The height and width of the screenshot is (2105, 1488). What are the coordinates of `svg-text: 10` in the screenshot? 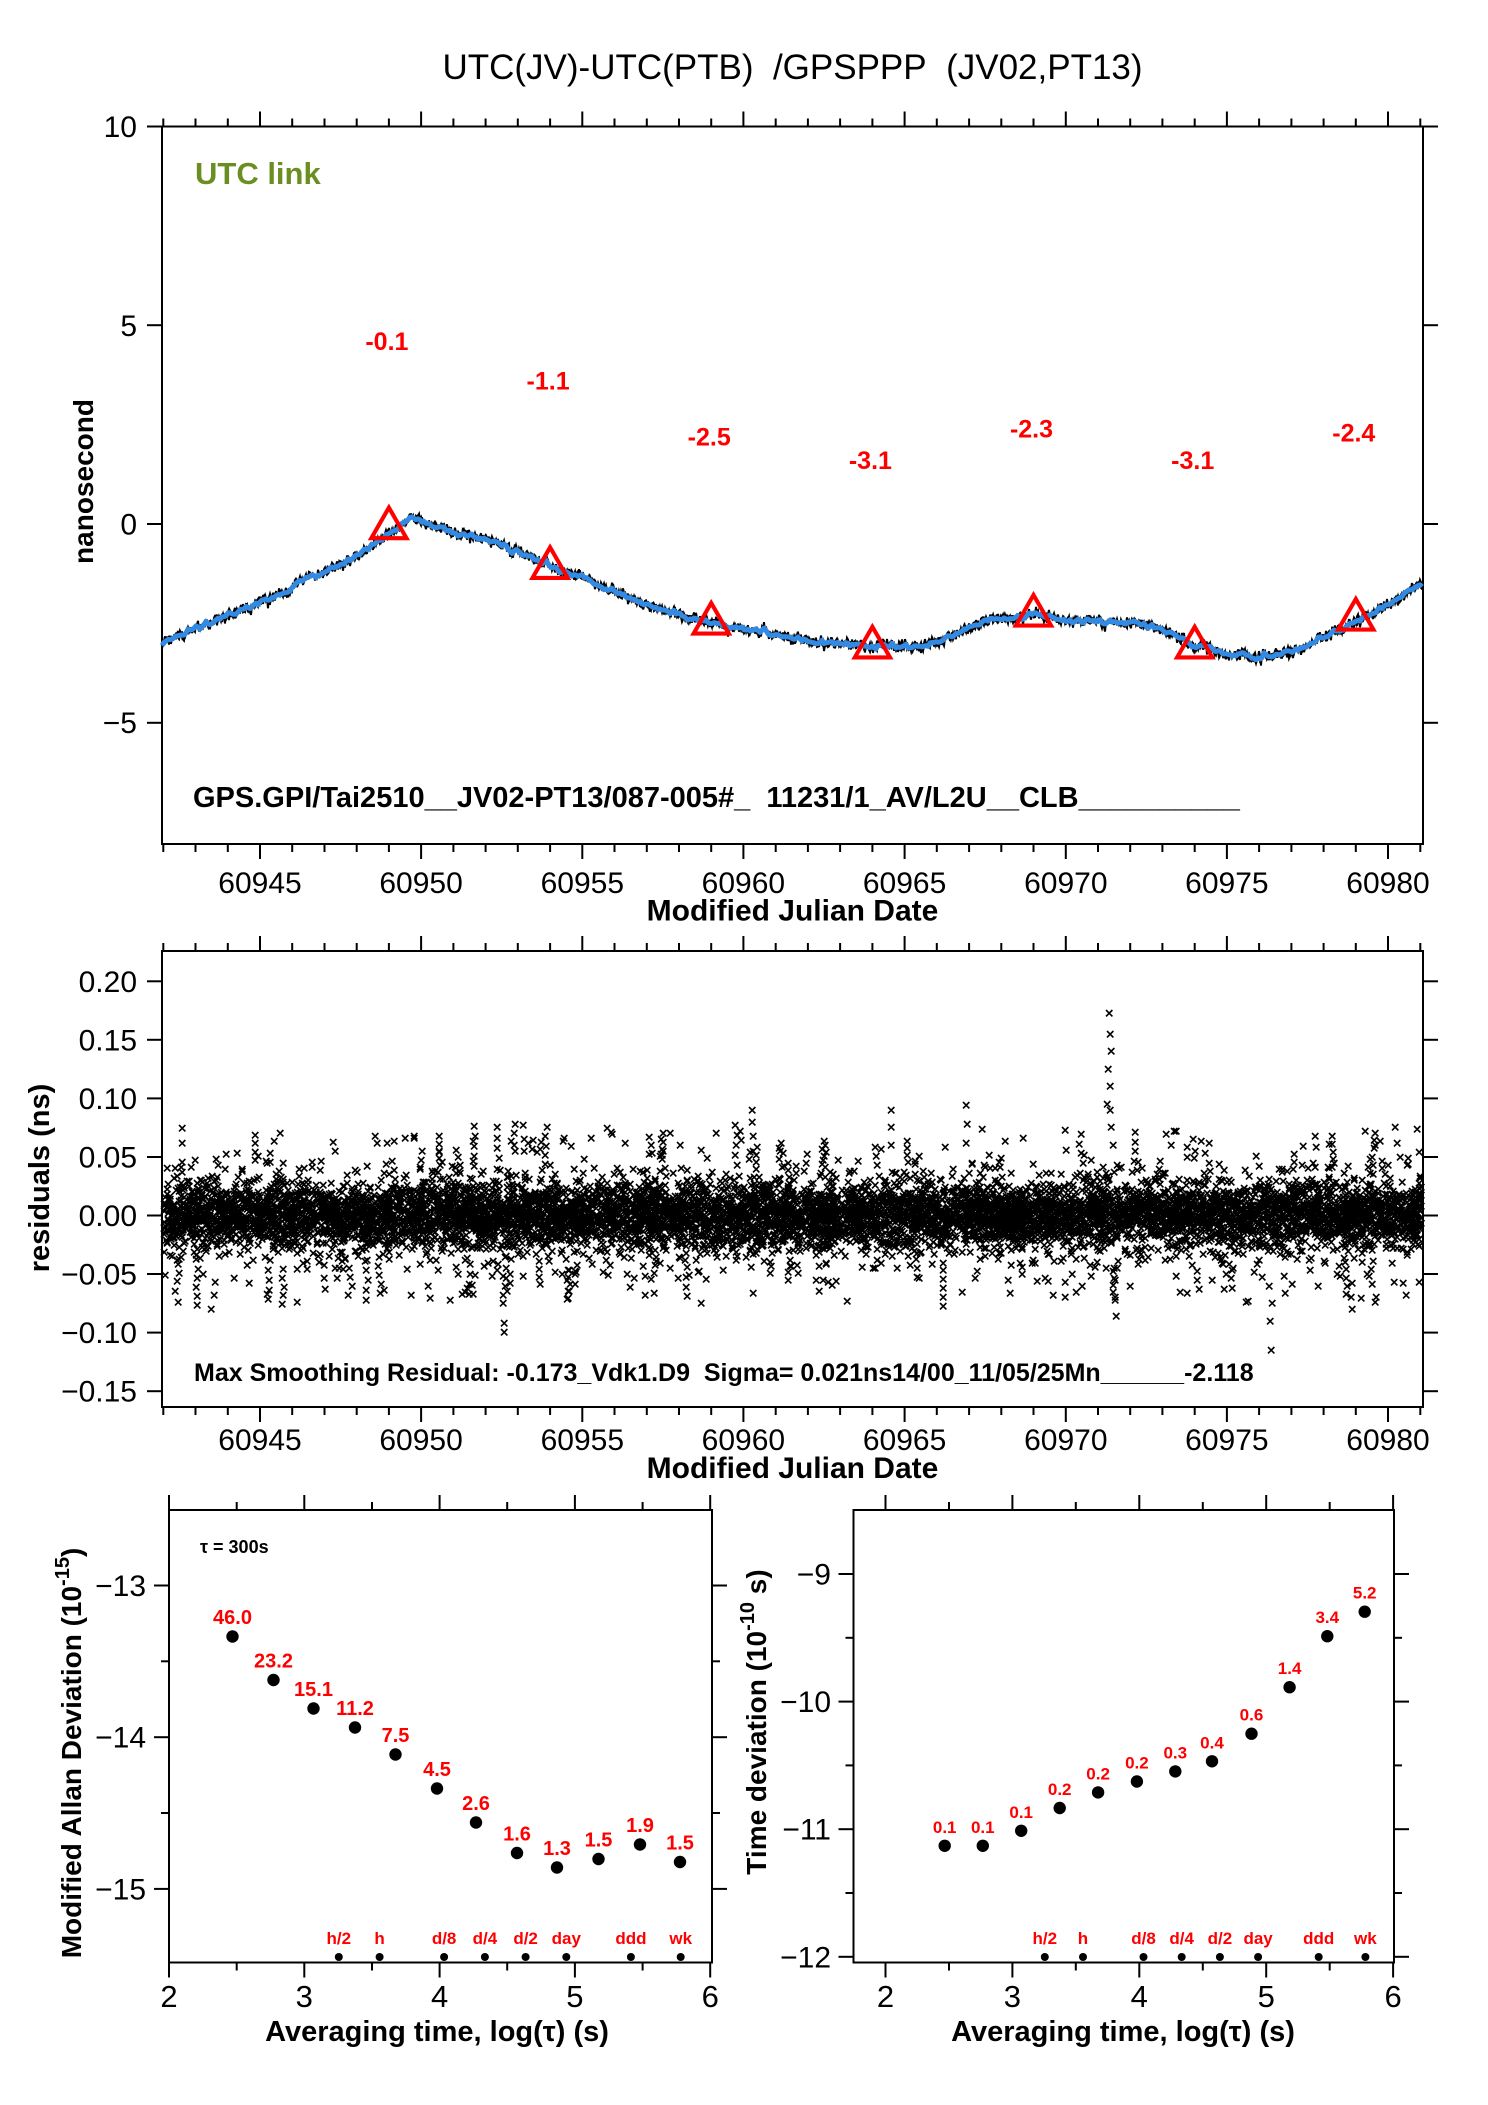 It's located at (120, 127).